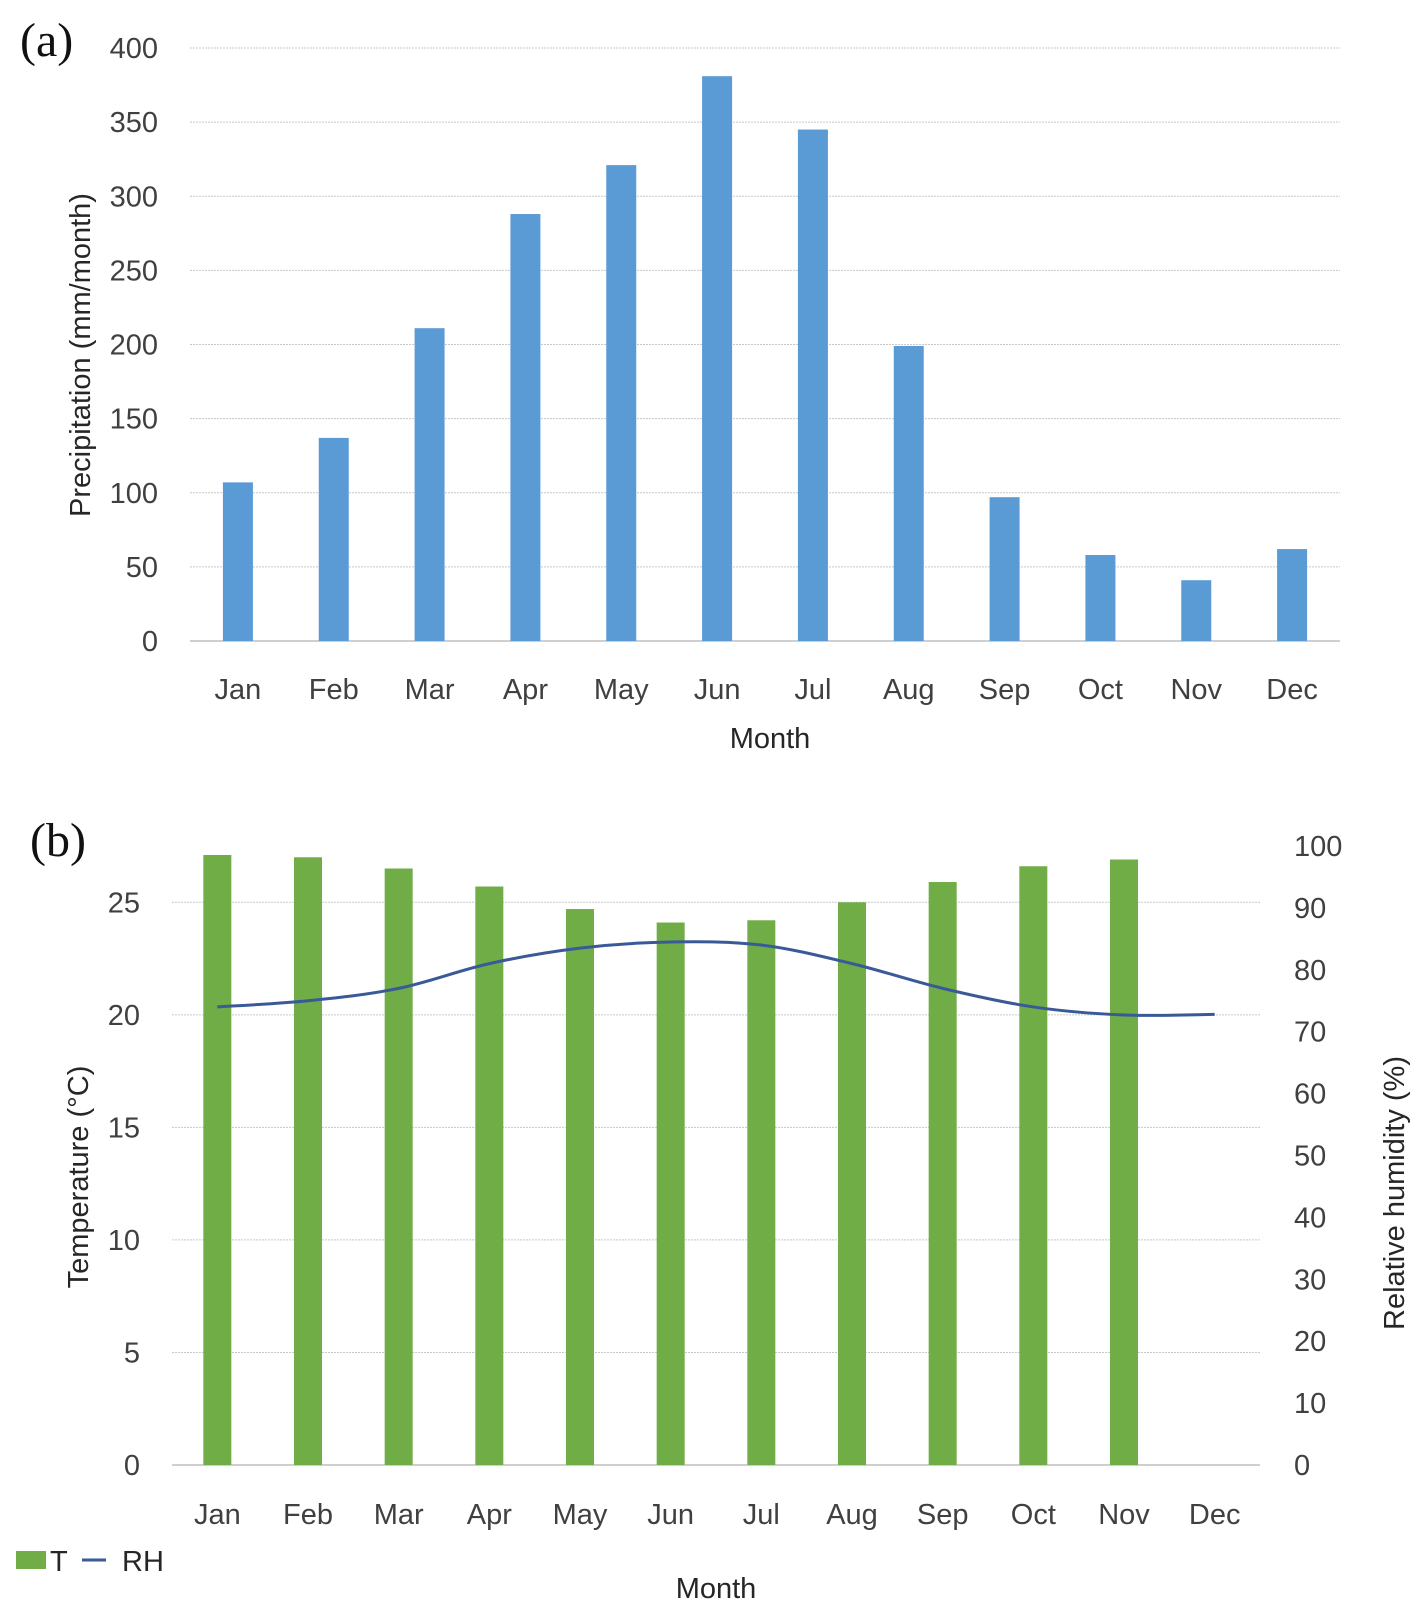 The image size is (1418, 1608). What do you see at coordinates (308, 1515) in the screenshot?
I see `x-tick-label-b: Feb` at bounding box center [308, 1515].